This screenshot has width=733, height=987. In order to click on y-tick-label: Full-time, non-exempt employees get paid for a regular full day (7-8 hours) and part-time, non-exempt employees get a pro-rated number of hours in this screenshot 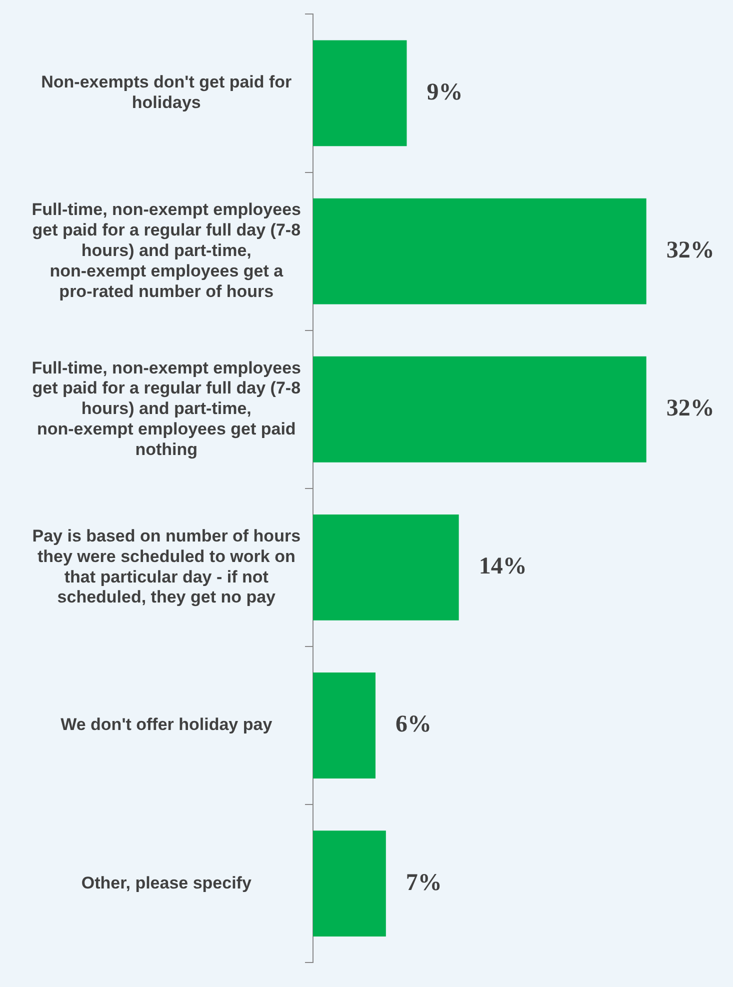, I will do `click(167, 250)`.